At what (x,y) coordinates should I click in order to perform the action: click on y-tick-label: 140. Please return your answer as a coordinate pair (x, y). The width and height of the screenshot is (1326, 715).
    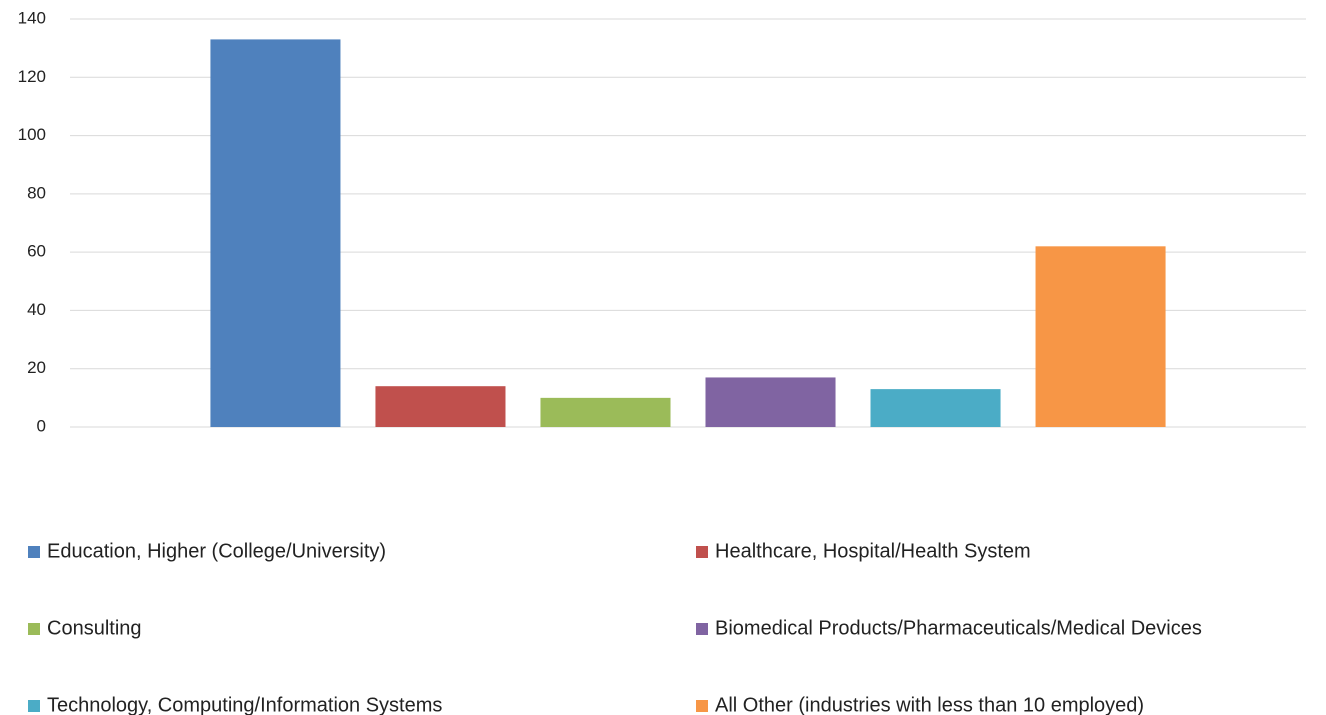
    Looking at the image, I should click on (32, 17).